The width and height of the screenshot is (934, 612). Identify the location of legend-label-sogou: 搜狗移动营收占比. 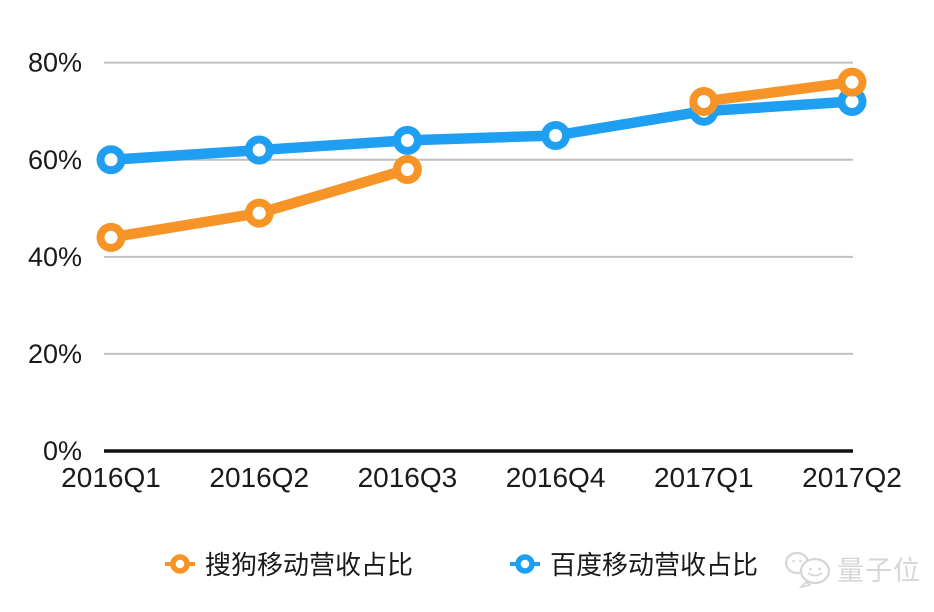
(309, 565).